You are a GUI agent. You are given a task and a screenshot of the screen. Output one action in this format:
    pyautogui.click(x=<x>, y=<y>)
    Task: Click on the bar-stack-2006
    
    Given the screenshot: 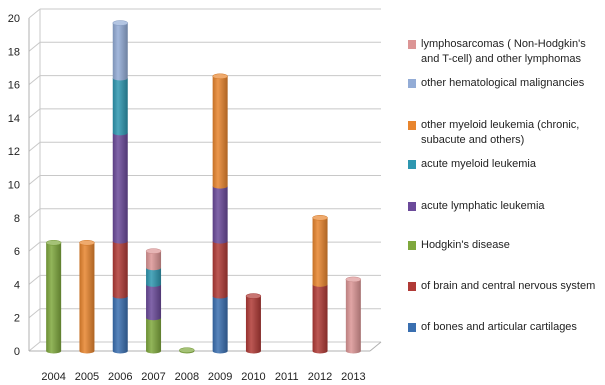 What is the action you would take?
    pyautogui.click(x=120, y=187)
    